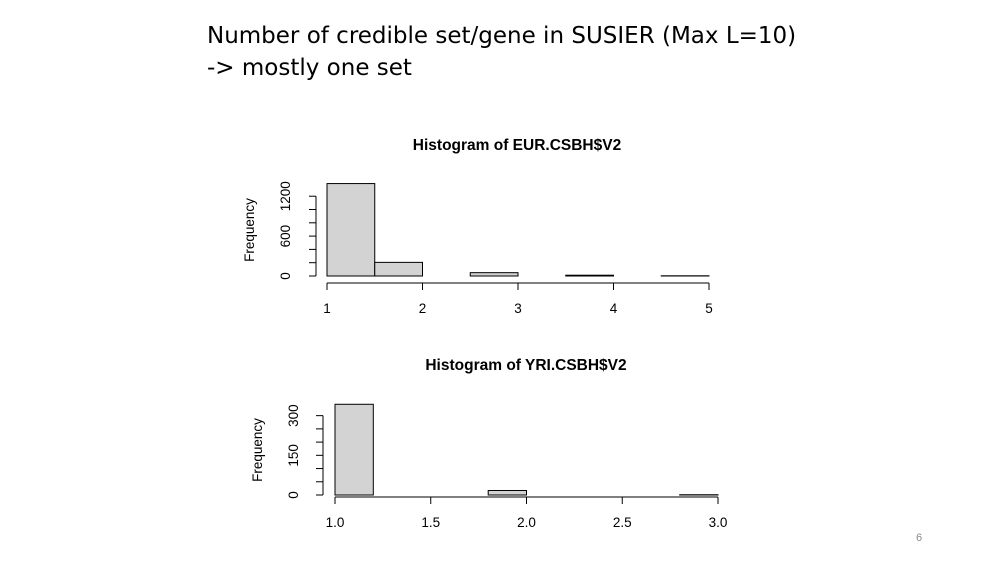  Describe the element at coordinates (430, 522) in the screenshot. I see `yri-x-tick-label: 1.5` at that location.